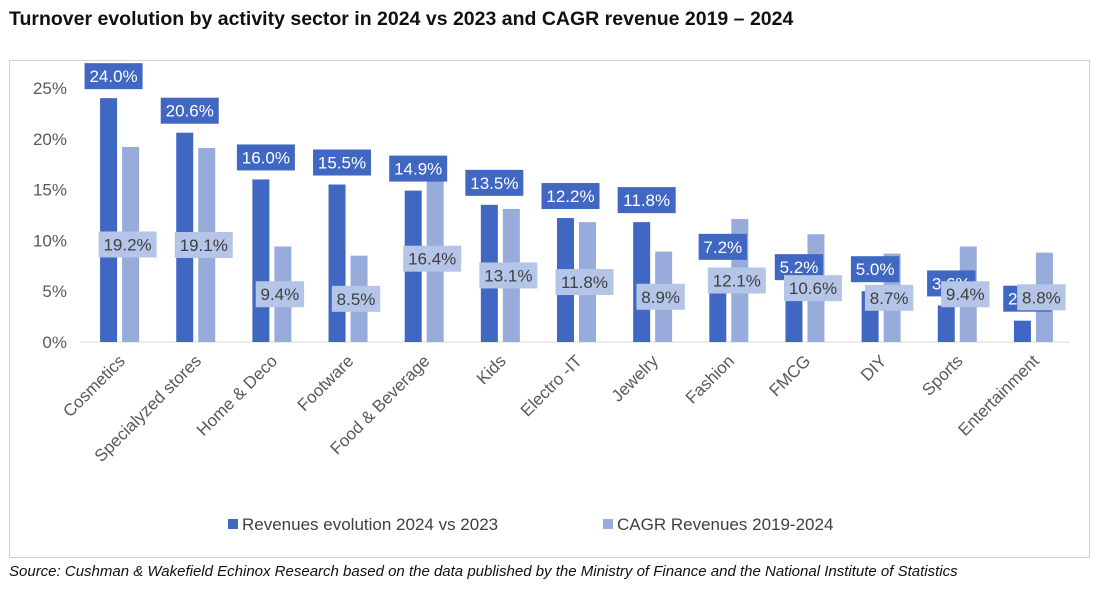  Describe the element at coordinates (50, 240) in the screenshot. I see `y-tick-label: 10%` at that location.